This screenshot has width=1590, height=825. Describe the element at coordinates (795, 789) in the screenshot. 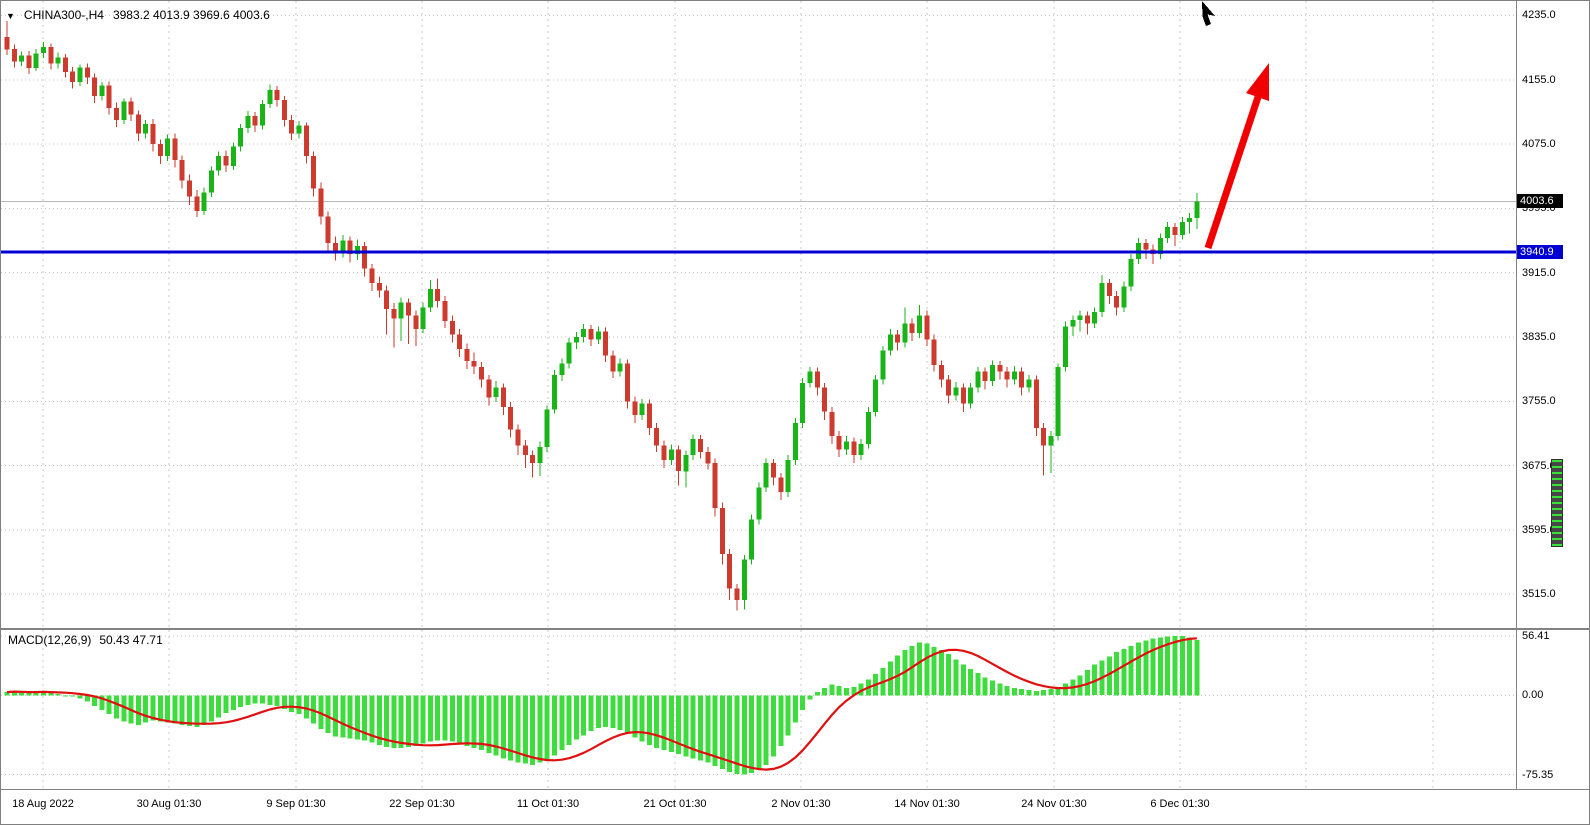

I see `time-axis-divider` at that location.